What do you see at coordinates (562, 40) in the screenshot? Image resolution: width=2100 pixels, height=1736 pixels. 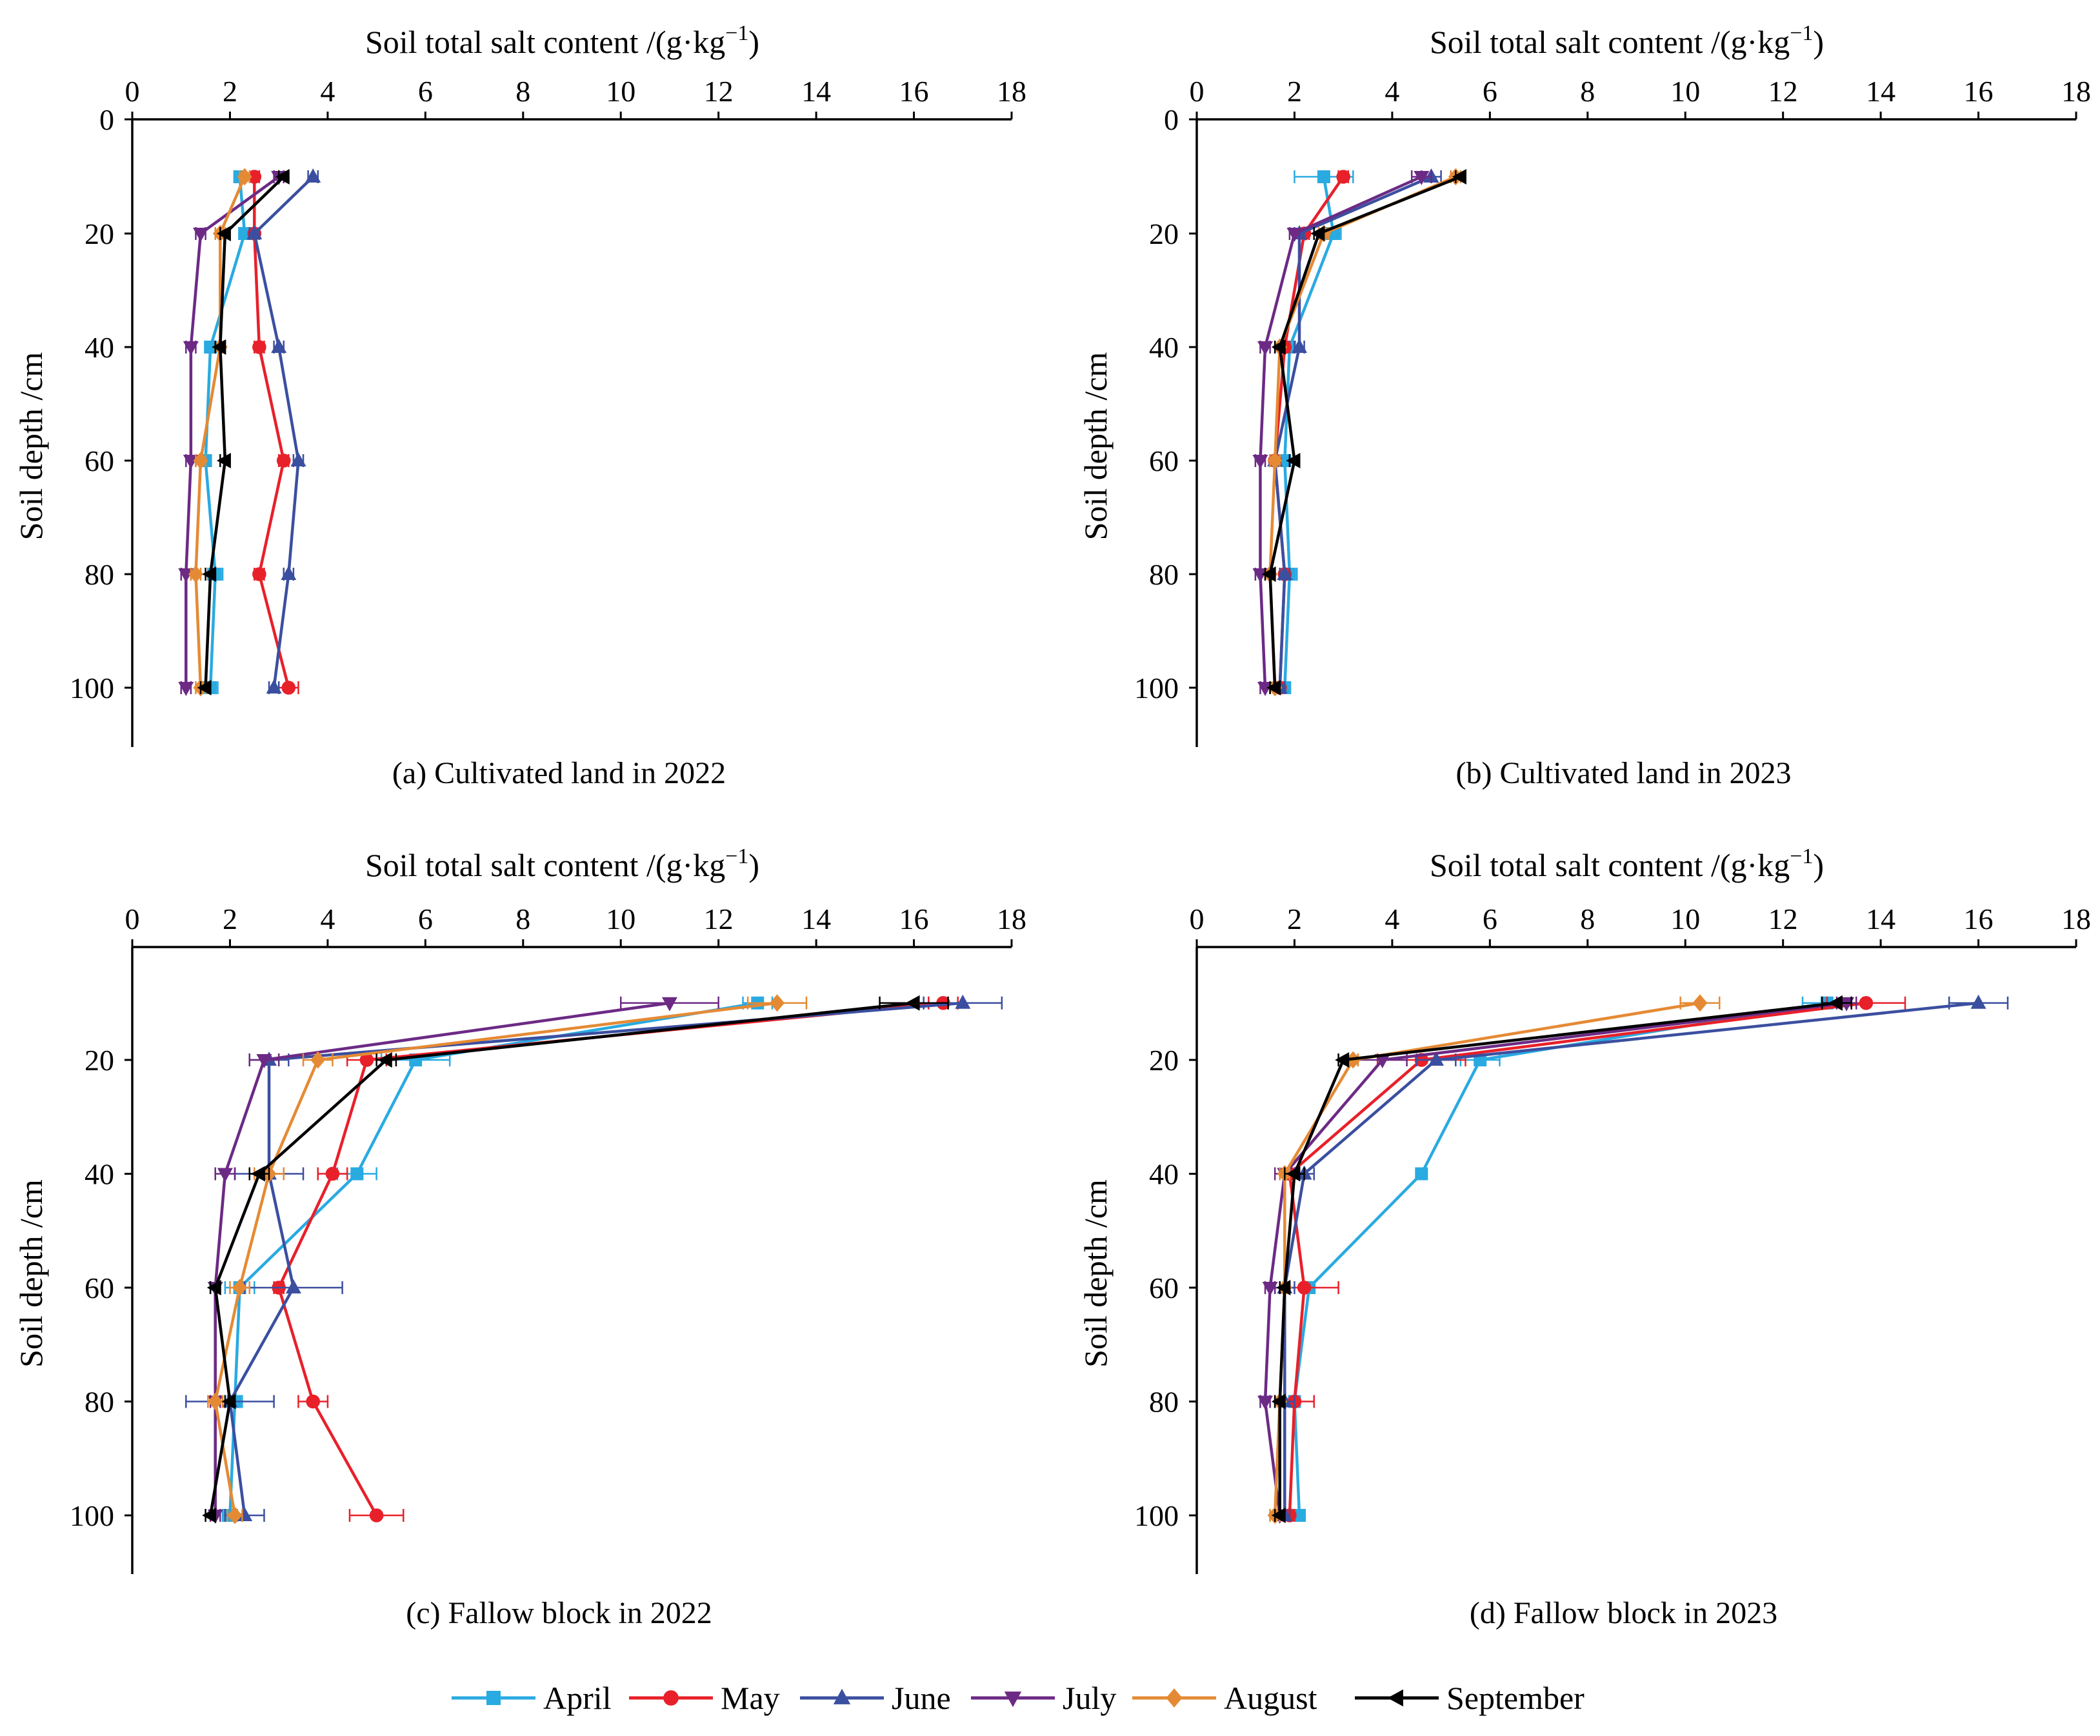 I see `x-axis-title: Soil total salt content /(g·kg−1)` at bounding box center [562, 40].